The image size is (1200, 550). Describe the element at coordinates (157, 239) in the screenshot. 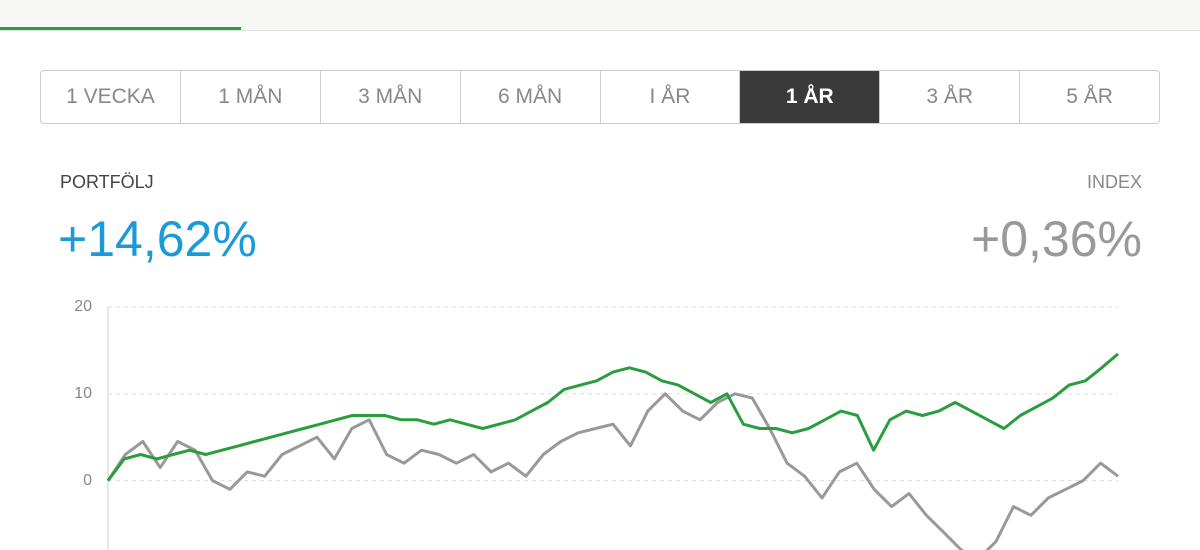

I see `portfolio-change: +14,62%` at that location.